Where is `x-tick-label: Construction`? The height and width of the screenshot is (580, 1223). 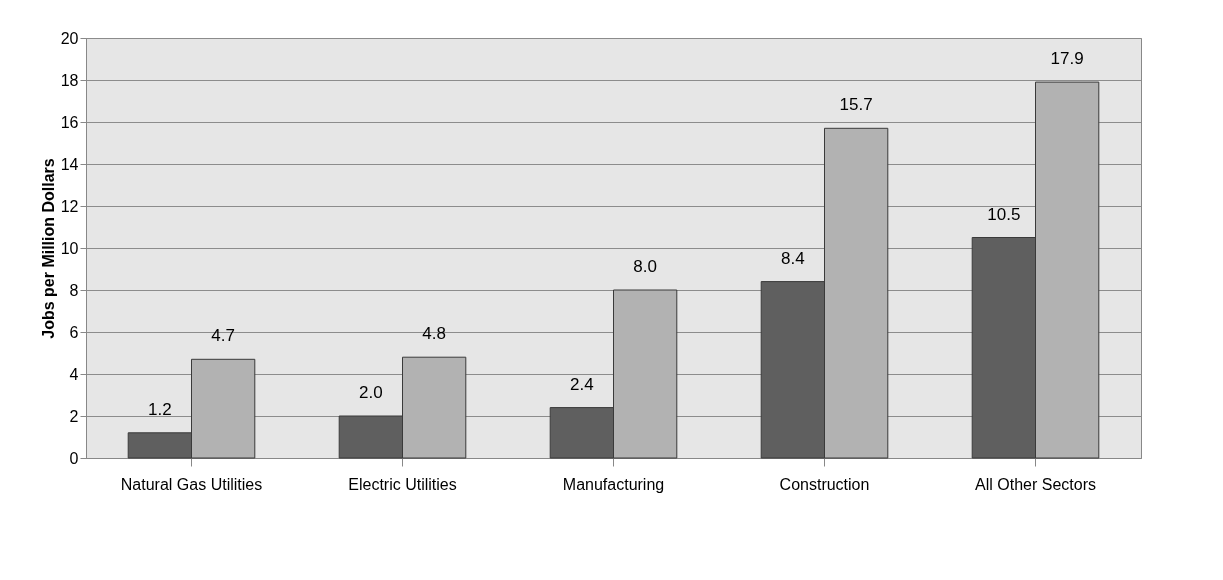 x-tick-label: Construction is located at coordinates (824, 484).